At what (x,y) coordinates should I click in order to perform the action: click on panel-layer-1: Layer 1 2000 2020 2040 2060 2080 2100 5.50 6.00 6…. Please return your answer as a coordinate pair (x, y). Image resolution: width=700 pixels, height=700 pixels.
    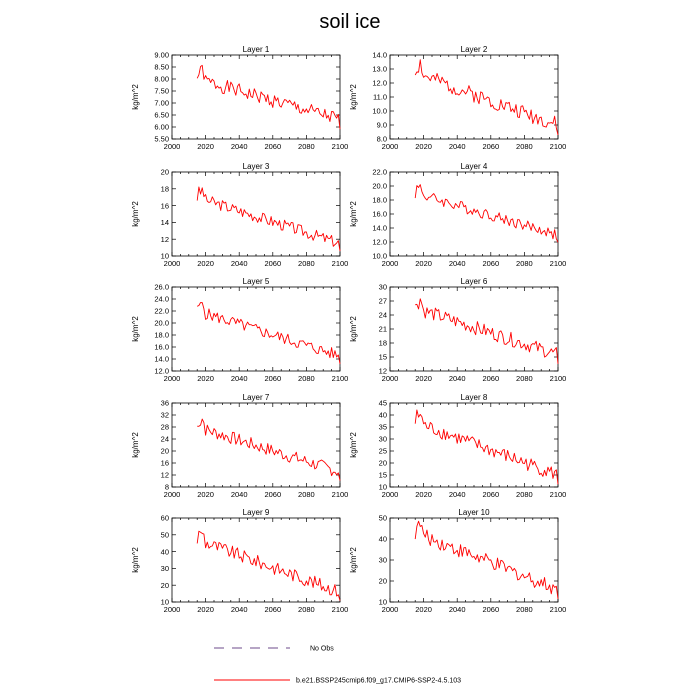
    Looking at the image, I should click on (239, 98).